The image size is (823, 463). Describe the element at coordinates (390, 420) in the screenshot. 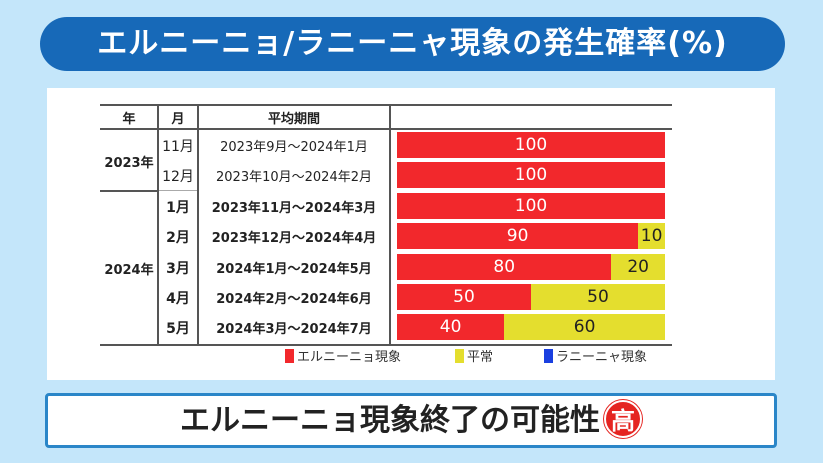

I see `banner-text: エルニーニョ現象終了の可能性` at that location.